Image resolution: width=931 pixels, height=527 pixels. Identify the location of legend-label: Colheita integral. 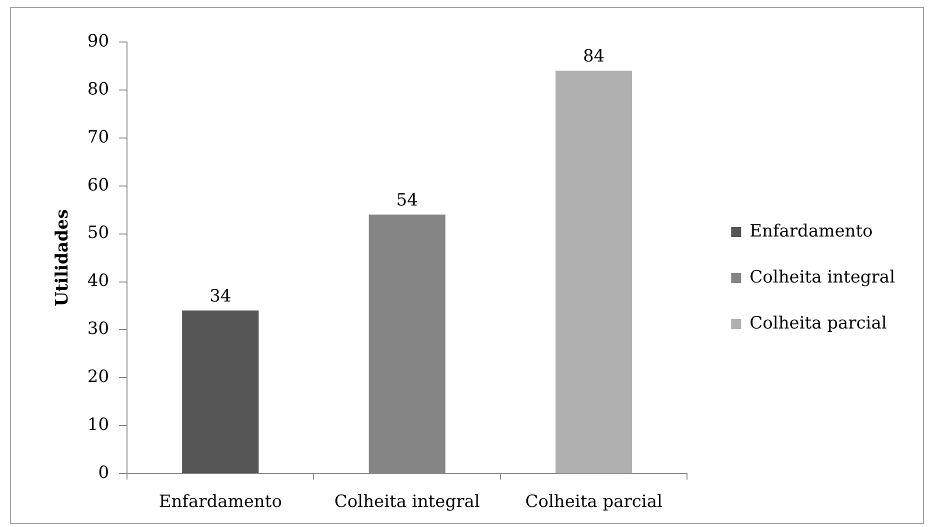
(823, 277).